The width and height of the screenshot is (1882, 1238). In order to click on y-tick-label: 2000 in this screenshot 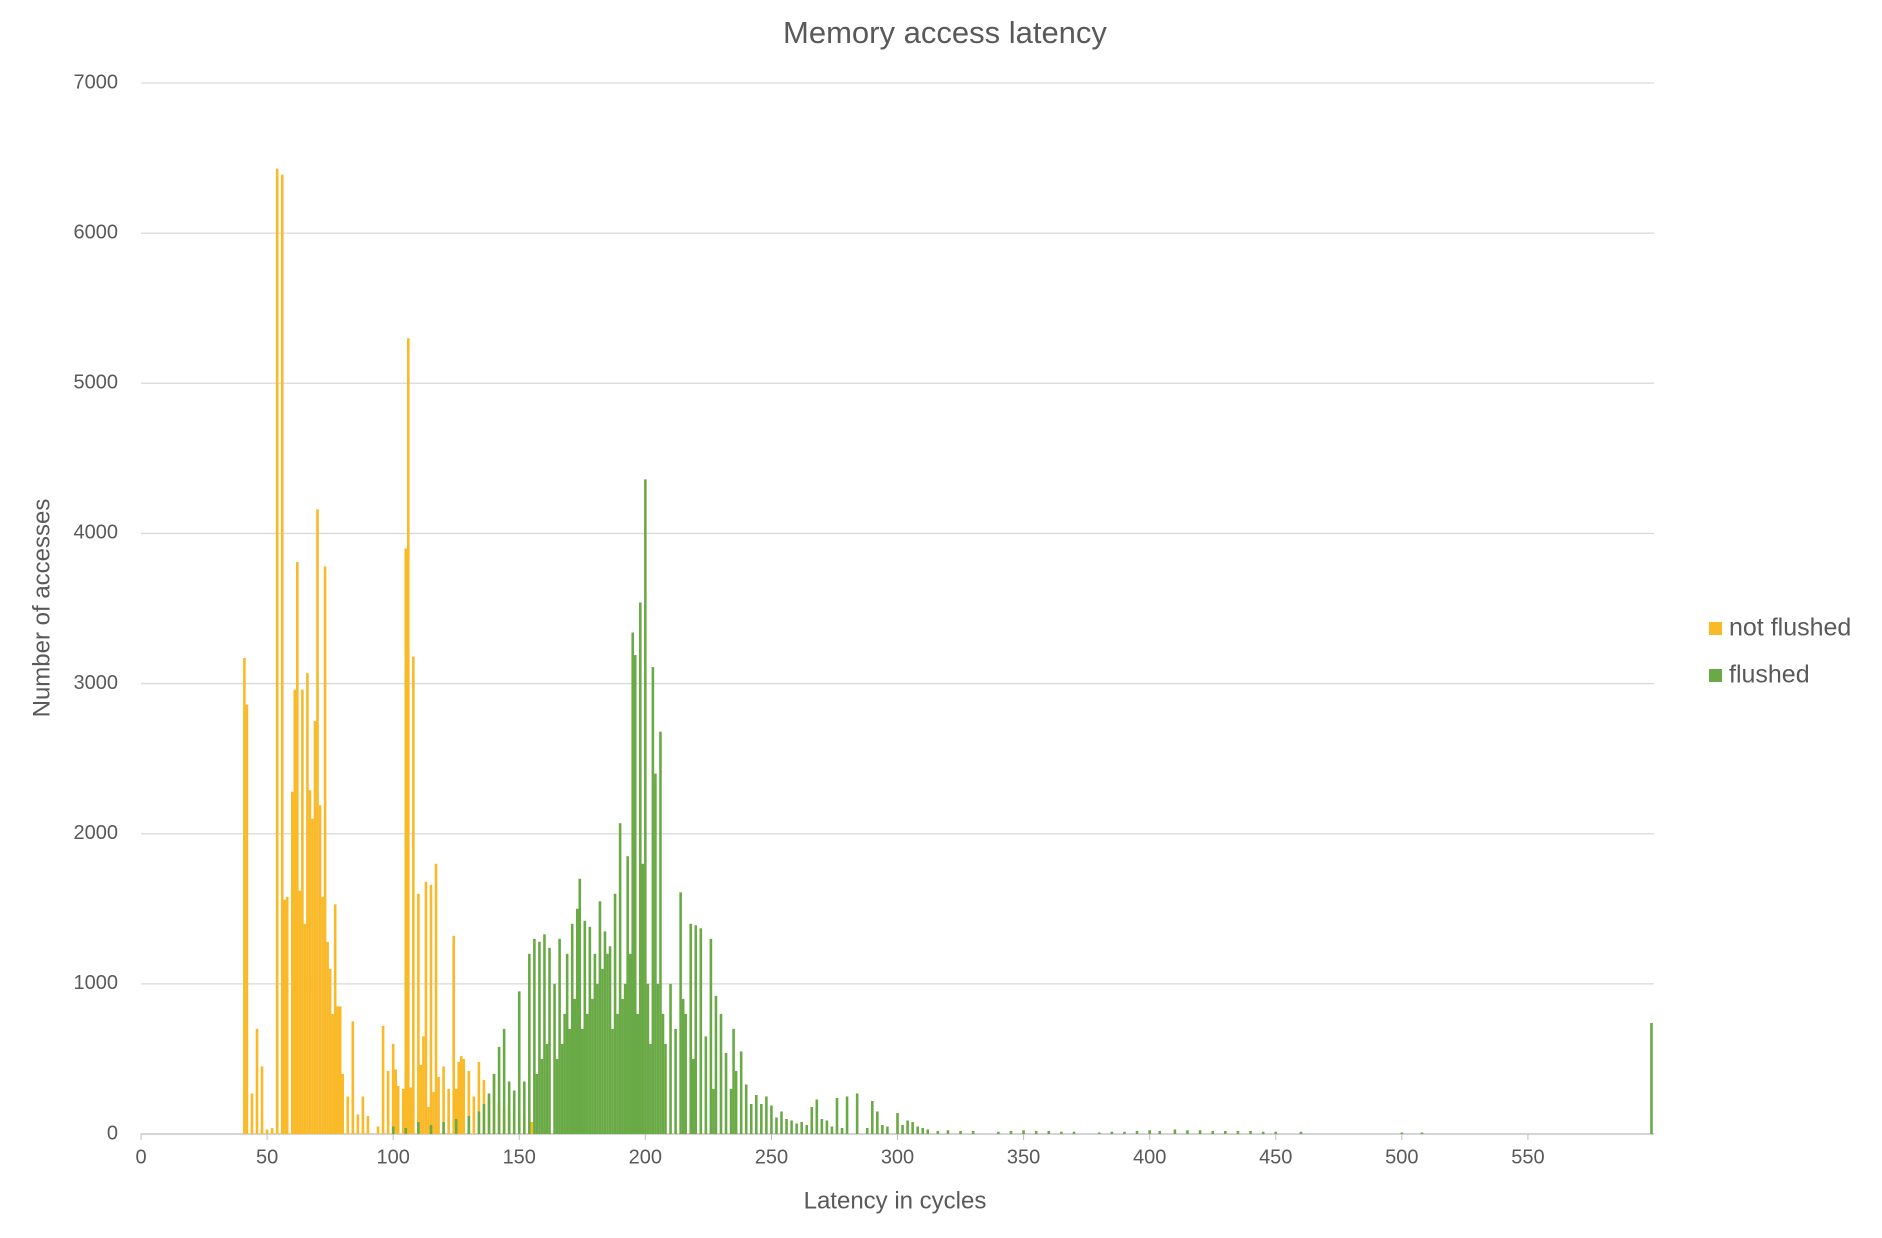, I will do `click(96, 833)`.